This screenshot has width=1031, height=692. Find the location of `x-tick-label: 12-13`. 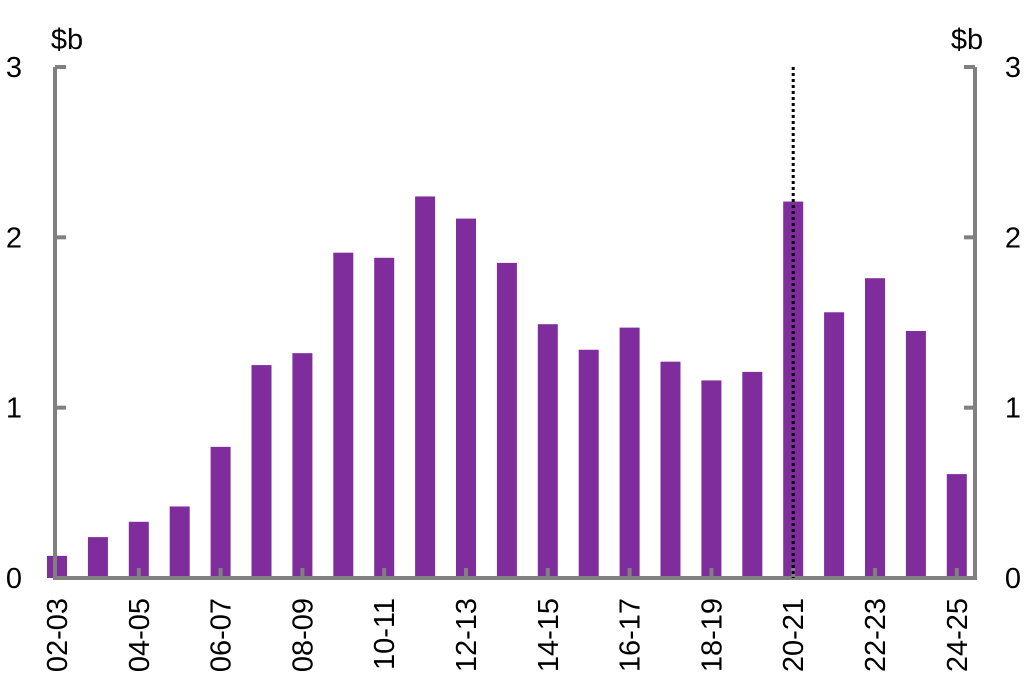

x-tick-label: 12-13 is located at coordinates (467, 635).